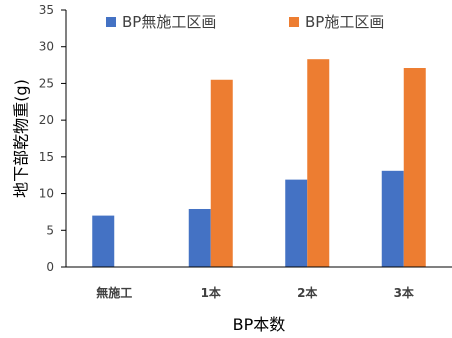  Describe the element at coordinates (46, 47) in the screenshot. I see `y-tick-label: 30` at that location.